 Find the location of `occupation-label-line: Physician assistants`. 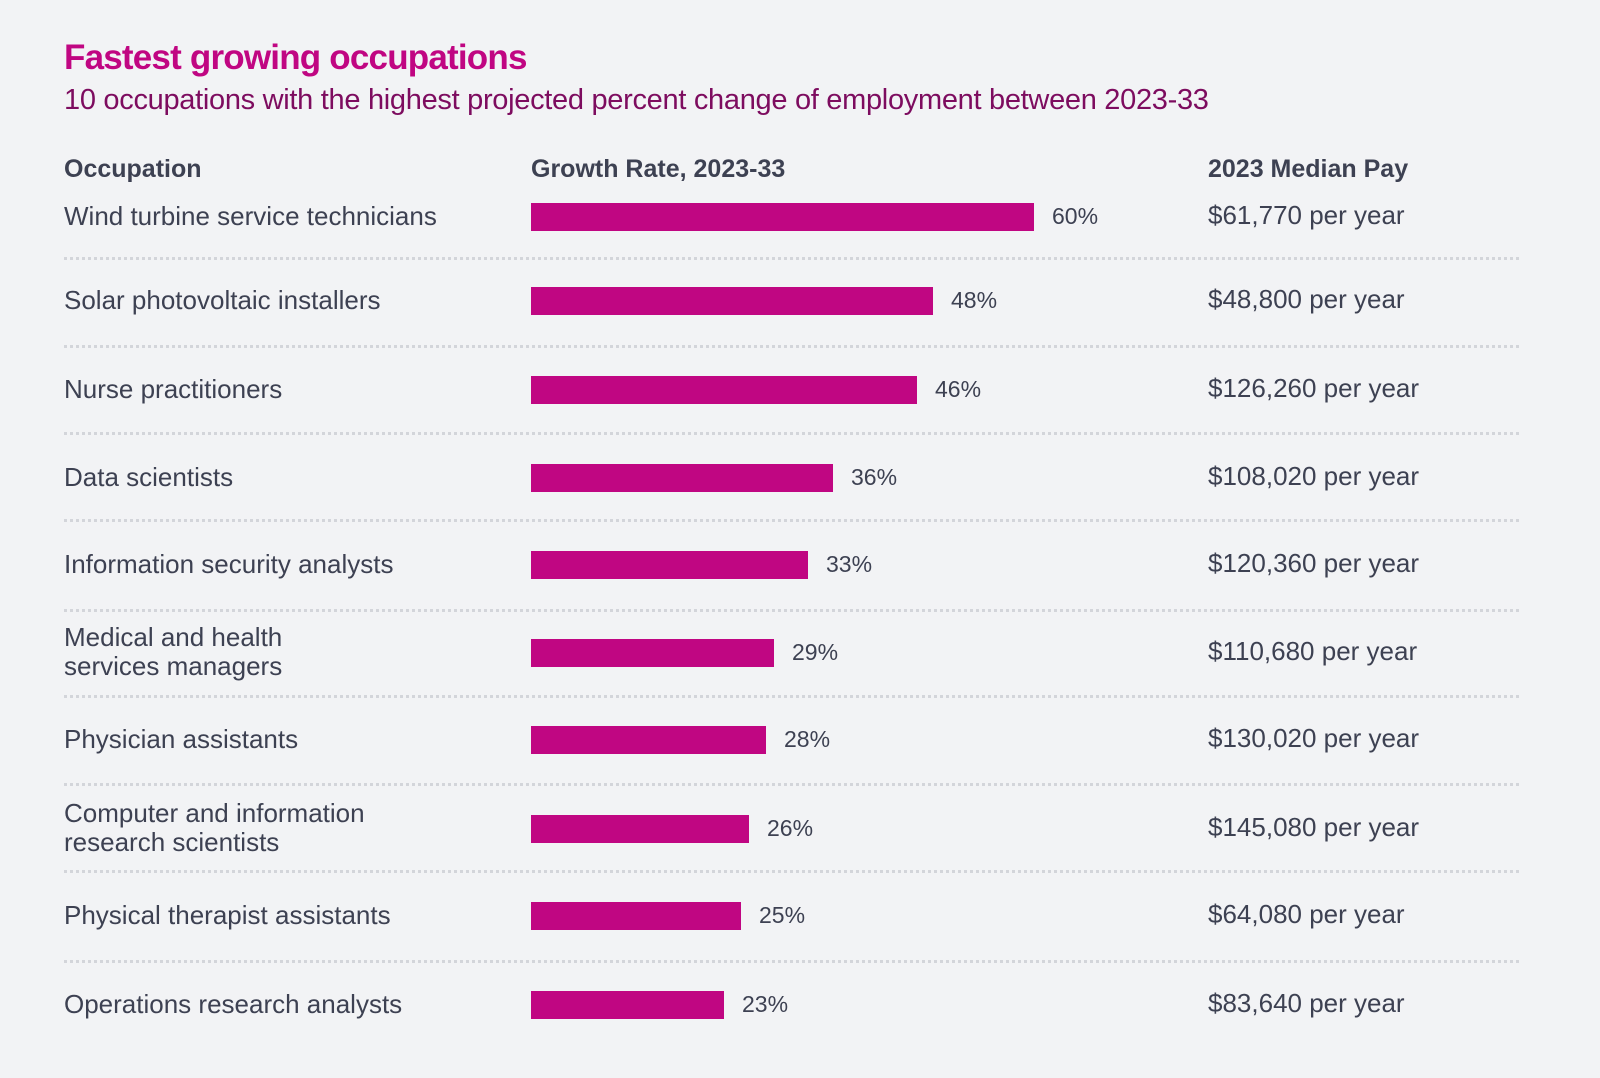

occupation-label-line: Physician assistants is located at coordinates (181, 738).